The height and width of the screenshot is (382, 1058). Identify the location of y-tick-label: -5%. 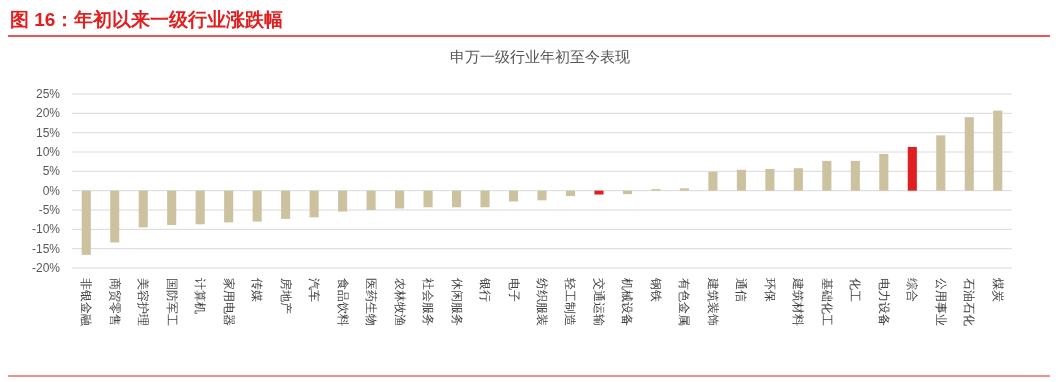
(49, 210).